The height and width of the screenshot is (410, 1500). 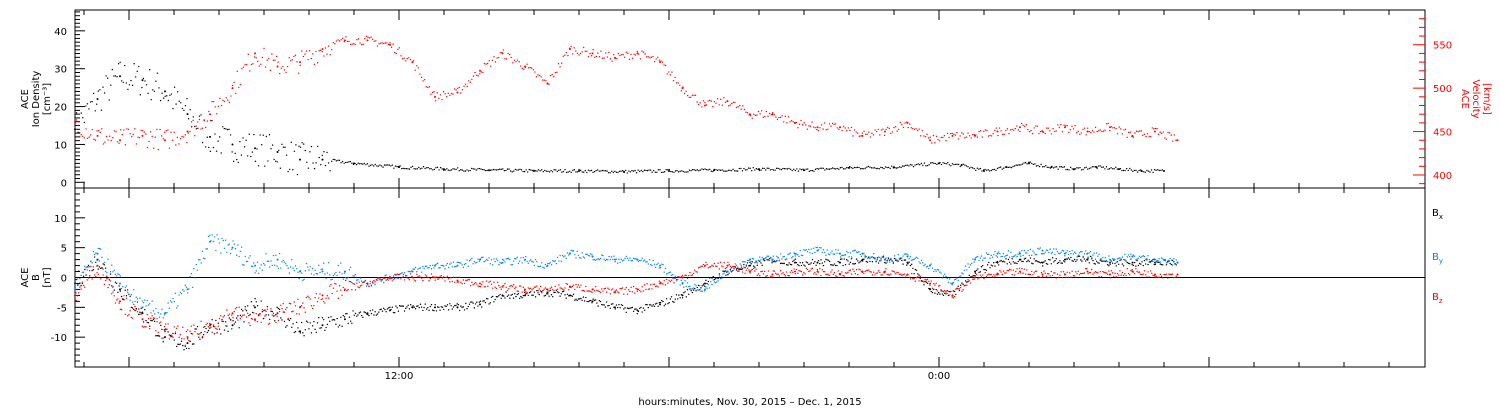 What do you see at coordinates (25, 99) in the screenshot?
I see `left-y-axis-label: ACE` at bounding box center [25, 99].